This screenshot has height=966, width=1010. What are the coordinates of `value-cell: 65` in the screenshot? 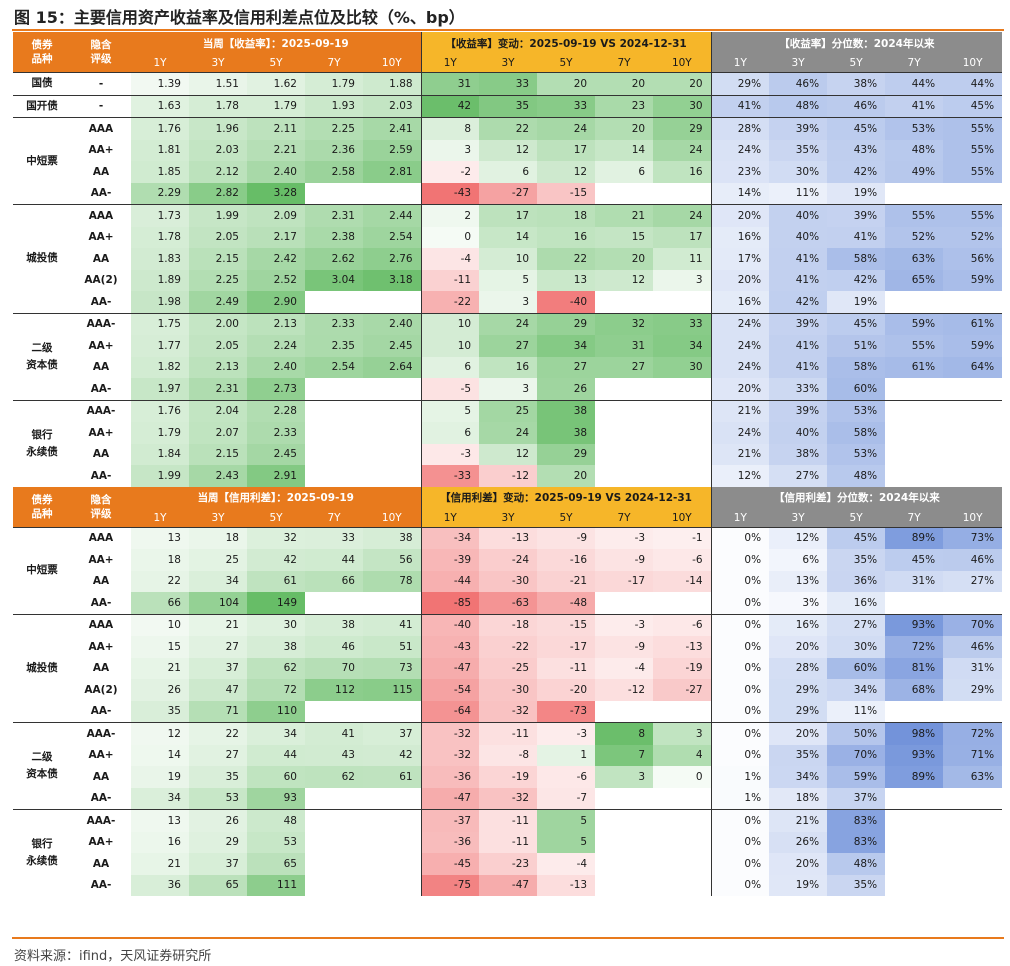 It's located at (276, 864).